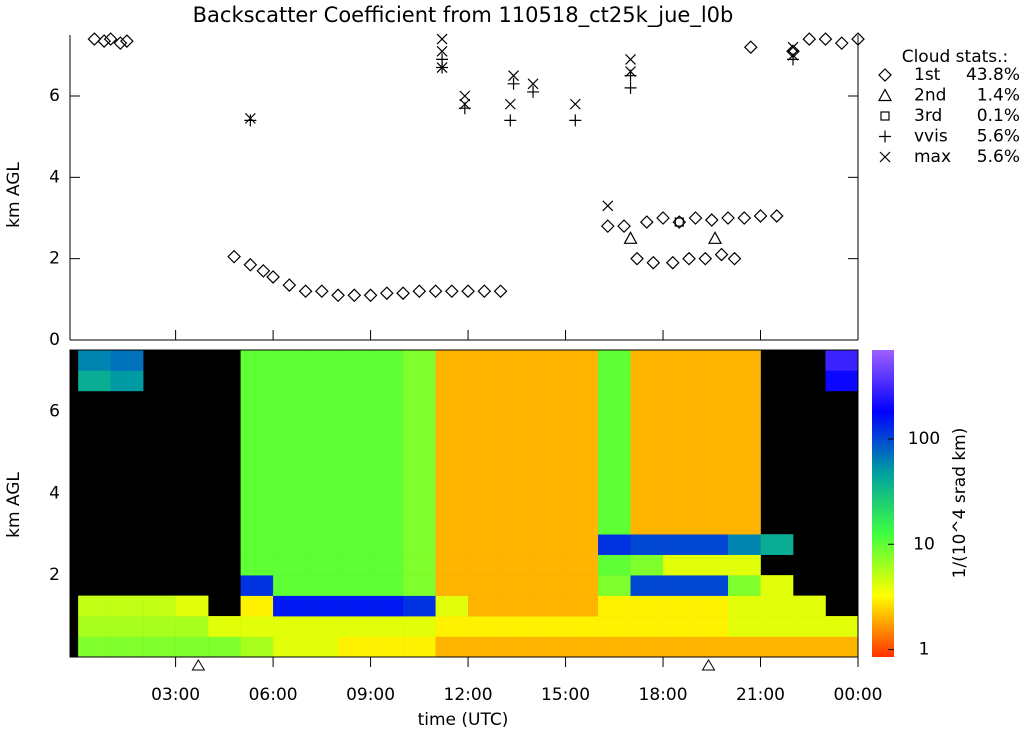 Image resolution: width=1022 pixels, height=730 pixels. What do you see at coordinates (715, 237) in the screenshot?
I see `triangle-marker` at bounding box center [715, 237].